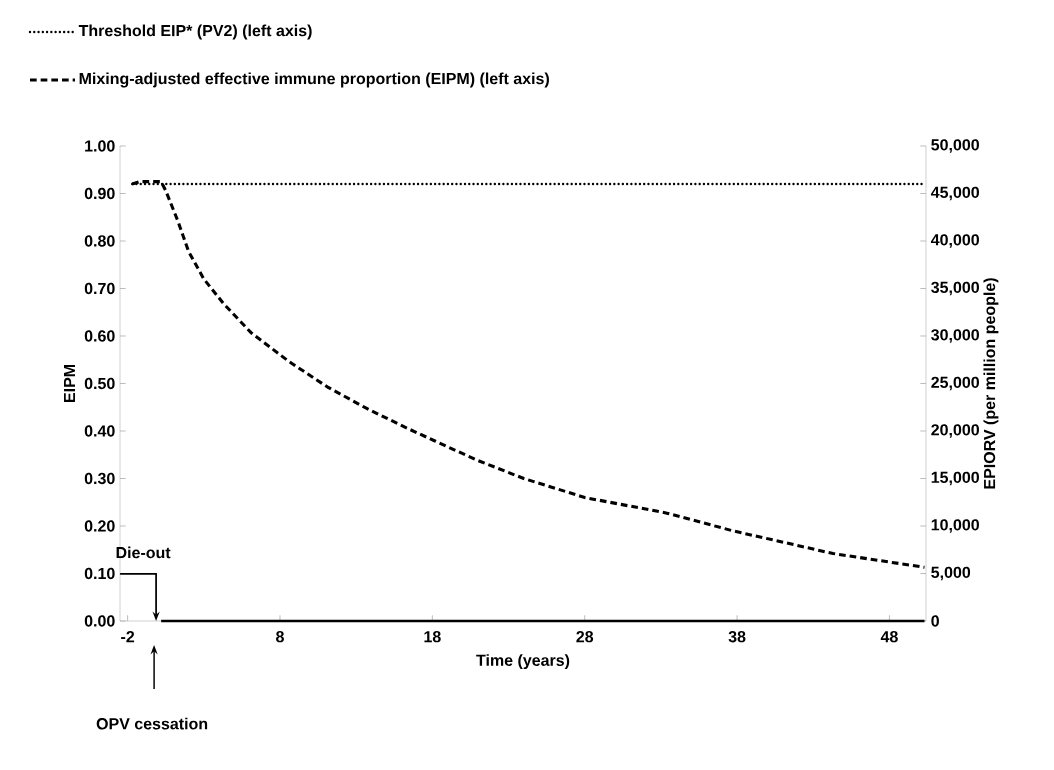 This screenshot has height=770, width=1054. What do you see at coordinates (99, 431) in the screenshot?
I see `y-tick-label: 0.40` at bounding box center [99, 431].